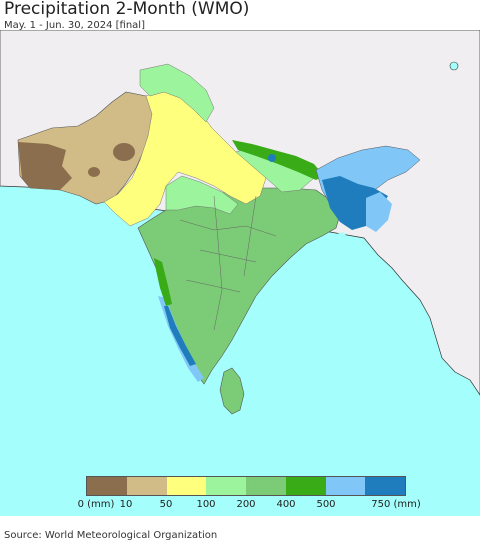  What do you see at coordinates (126, 504) in the screenshot?
I see `legend-label: 10` at bounding box center [126, 504].